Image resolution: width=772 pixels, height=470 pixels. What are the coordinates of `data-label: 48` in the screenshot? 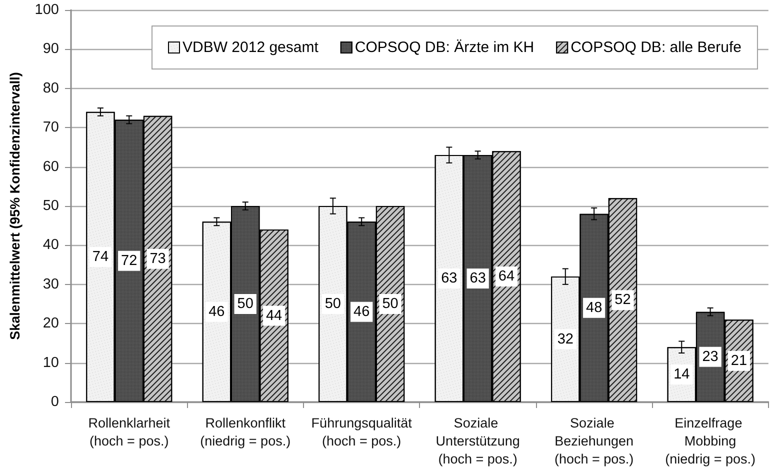 It's located at (594, 308).